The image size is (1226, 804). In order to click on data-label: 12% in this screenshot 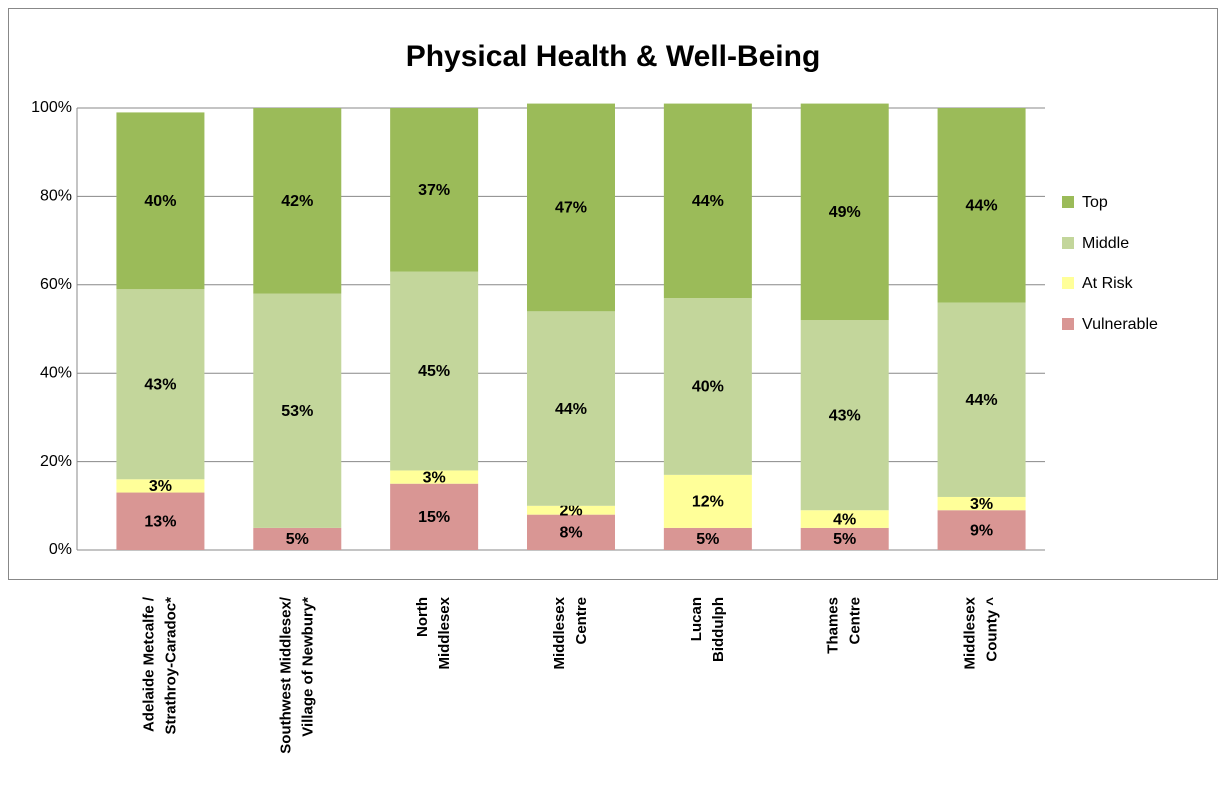, I will do `click(708, 502)`.